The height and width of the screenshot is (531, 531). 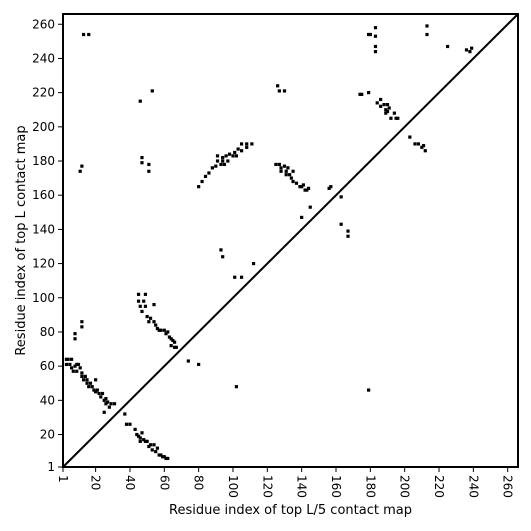 What do you see at coordinates (405, 486) in the screenshot?
I see `x-tick-label: 200` at bounding box center [405, 486].